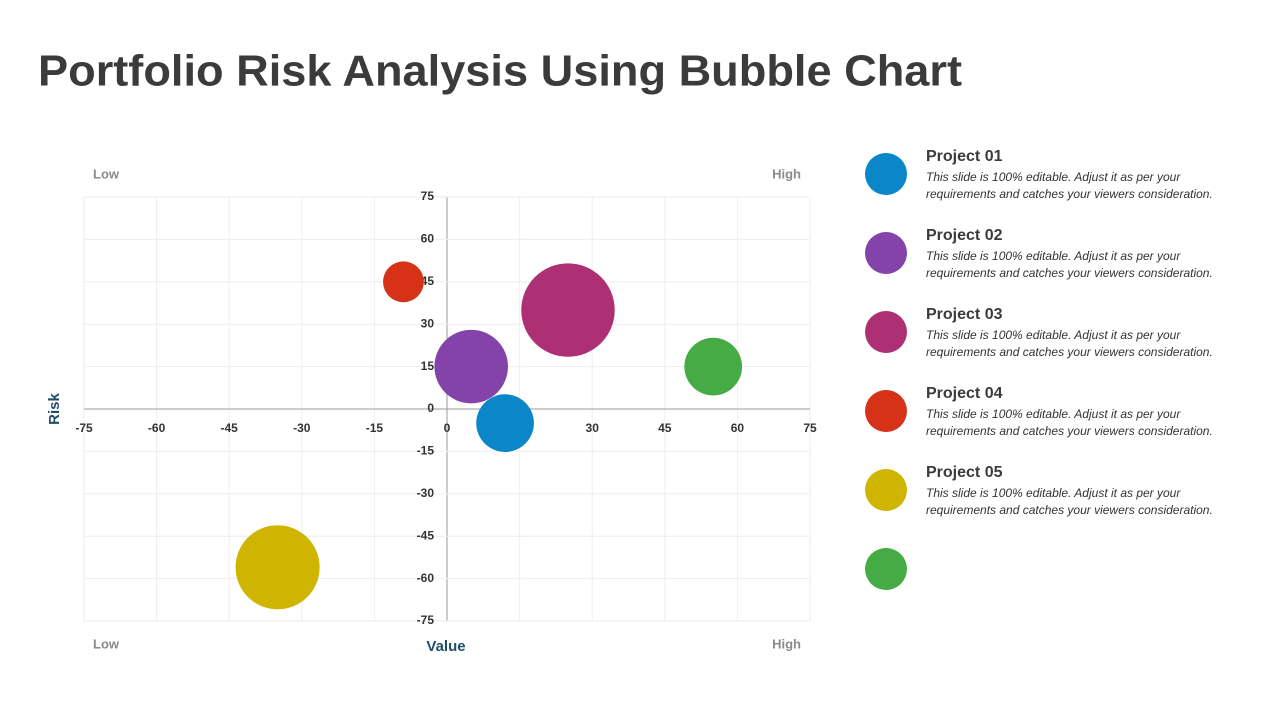  I want to click on x-tick-label: -15, so click(375, 428).